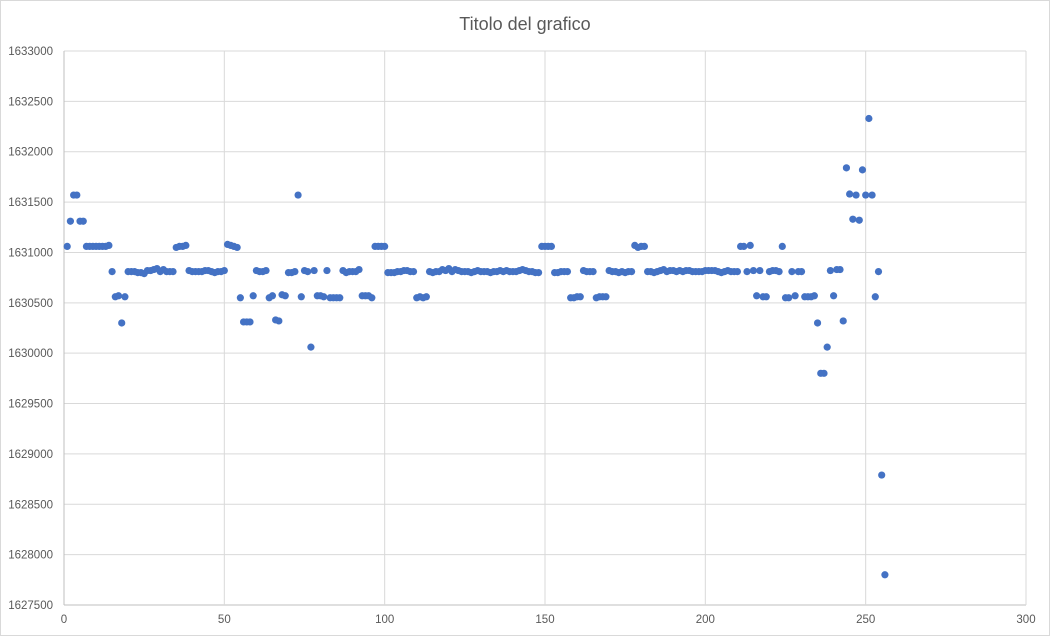  I want to click on x-axis-tick-labels: 0 50 100 150 200 250 300, so click(548, 620).